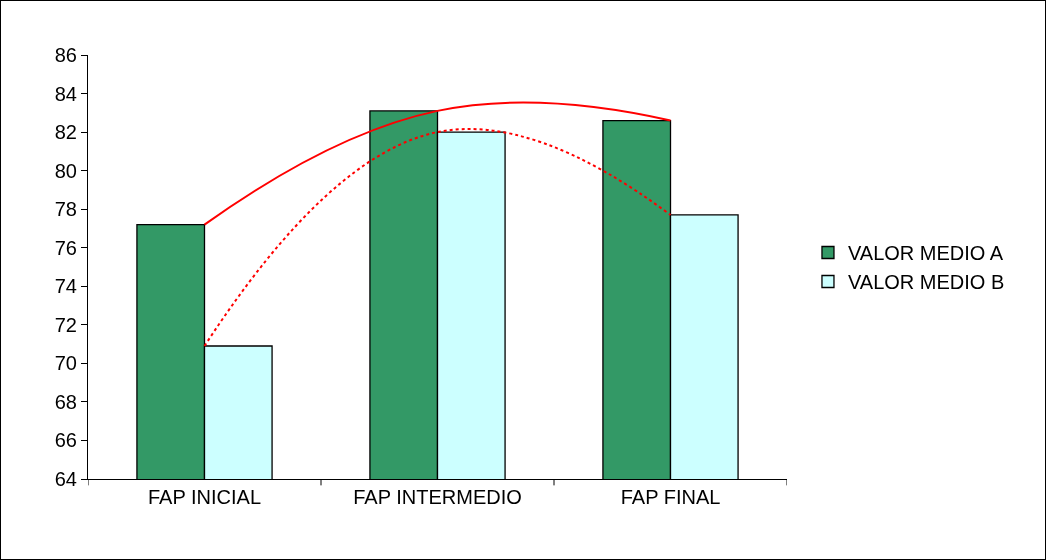  What do you see at coordinates (925, 253) in the screenshot?
I see `legend-label: VALOR MEDIO A` at bounding box center [925, 253].